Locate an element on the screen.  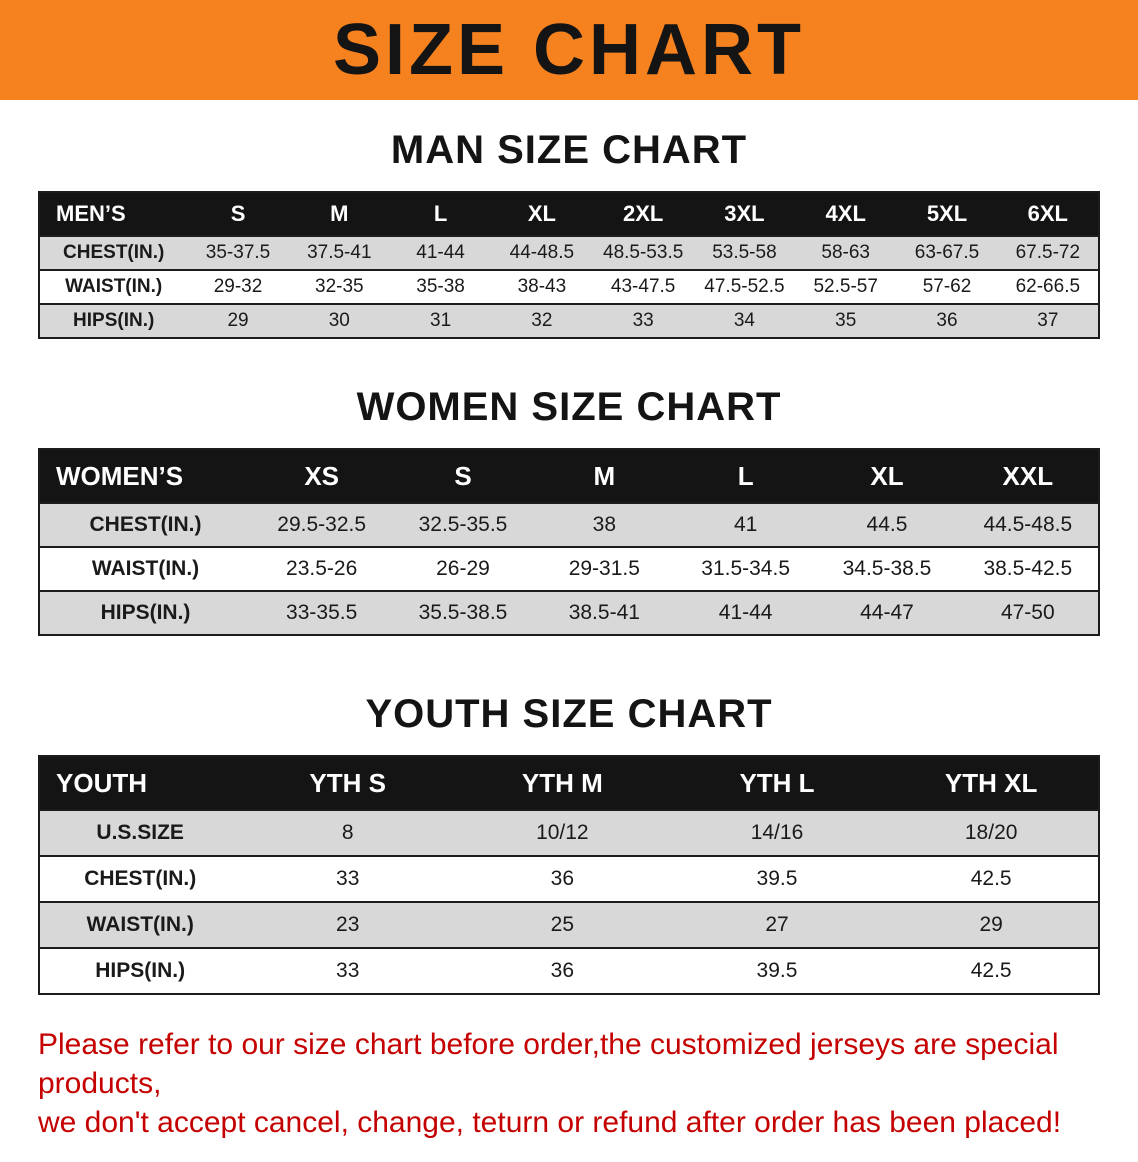
data-cell: 63-67.5 is located at coordinates (947, 252).